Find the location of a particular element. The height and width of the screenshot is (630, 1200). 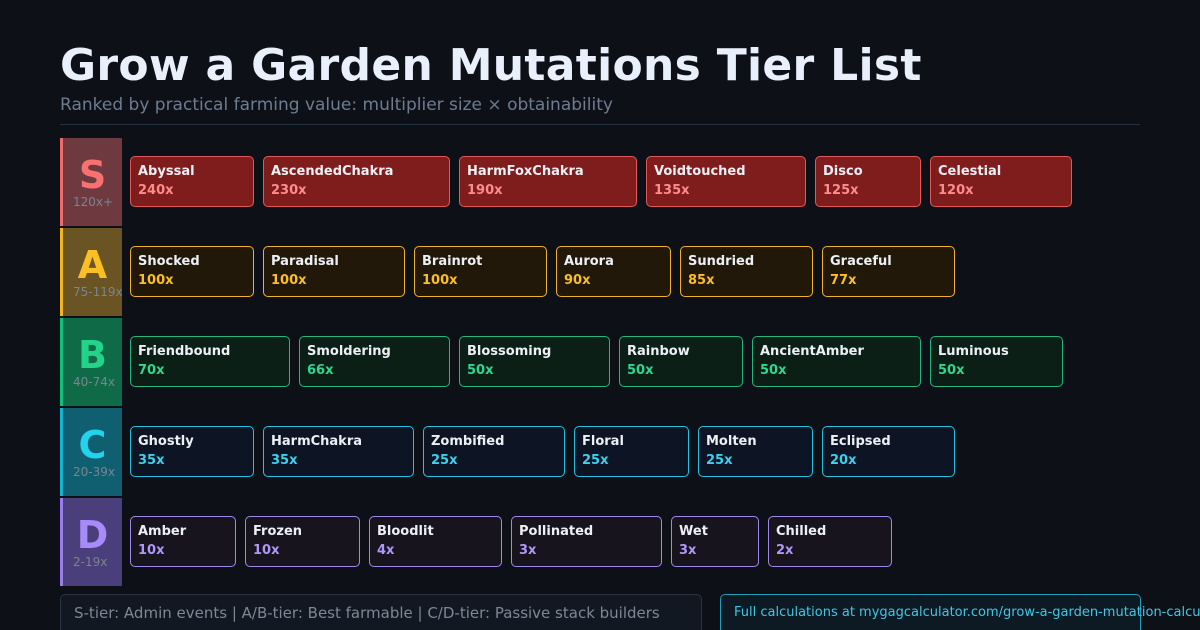

mutation-card: Pollinated 3x is located at coordinates (586, 541).